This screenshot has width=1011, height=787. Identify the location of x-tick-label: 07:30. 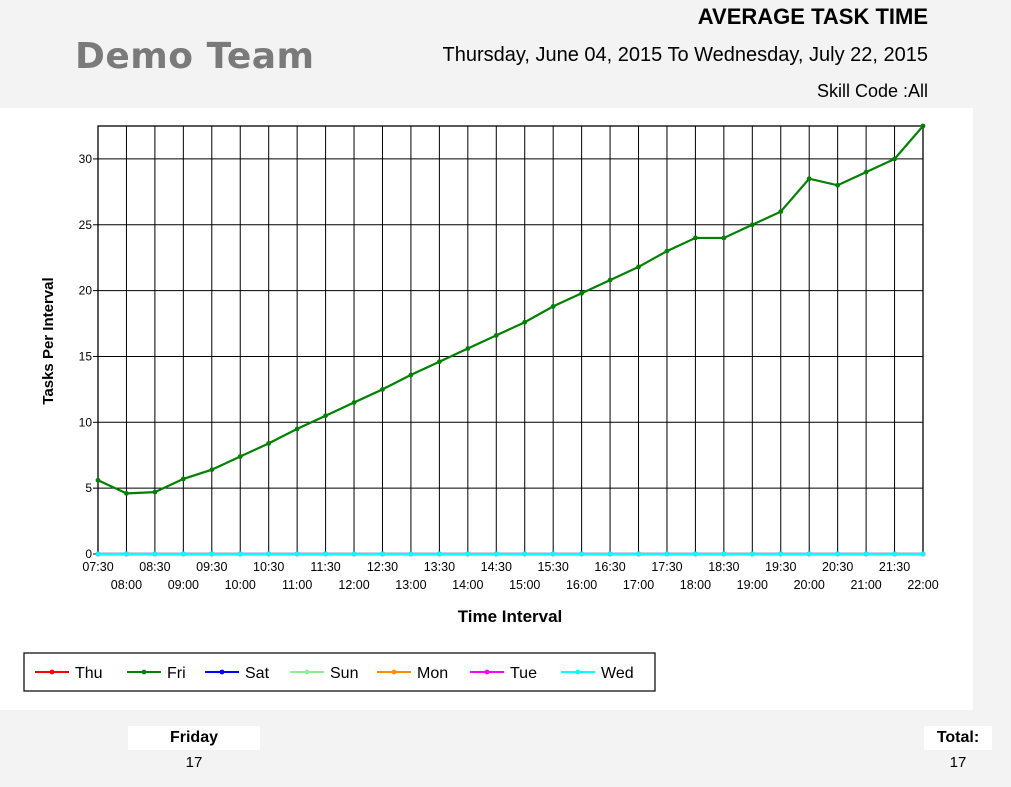
(97, 567).